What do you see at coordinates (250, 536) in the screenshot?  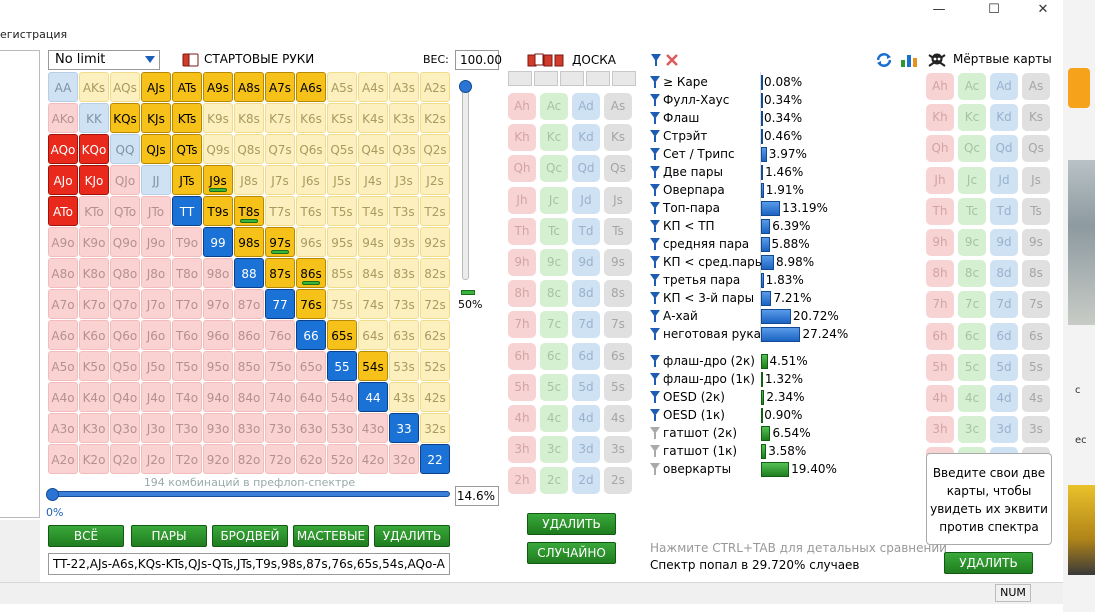 I see `broadway-button: БРОДВЕЙ` at bounding box center [250, 536].